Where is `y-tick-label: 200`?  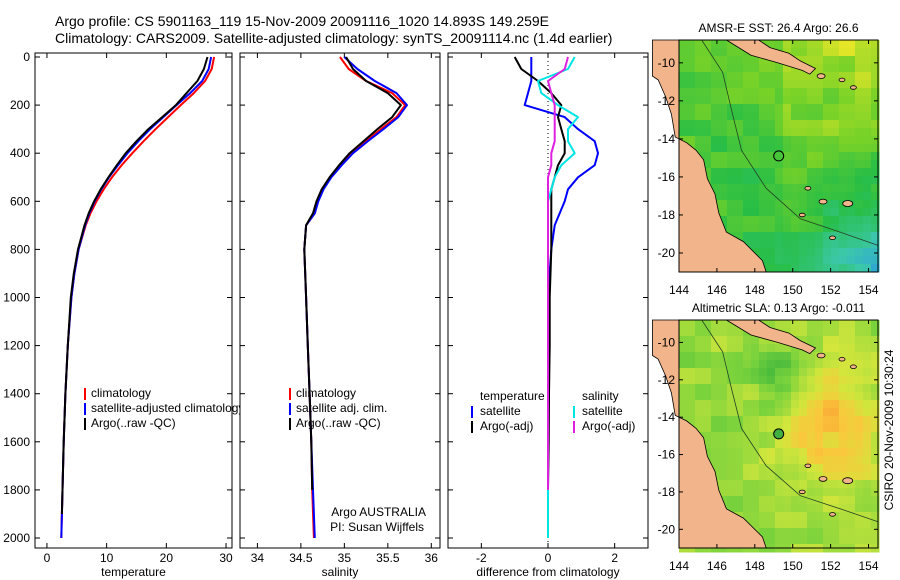
y-tick-label: 200 is located at coordinates (20, 105).